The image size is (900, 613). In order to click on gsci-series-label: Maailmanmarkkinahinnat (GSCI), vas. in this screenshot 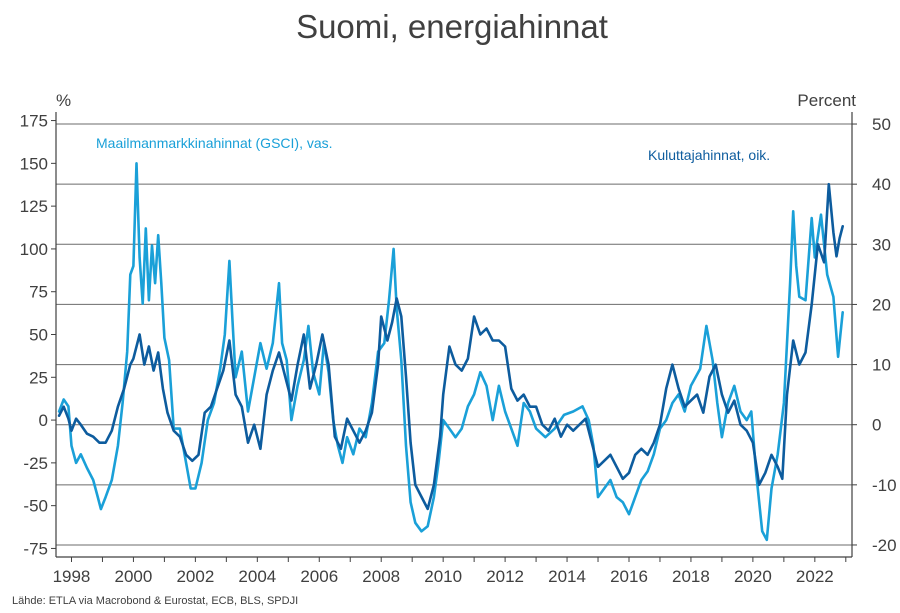, I will do `click(214, 143)`.